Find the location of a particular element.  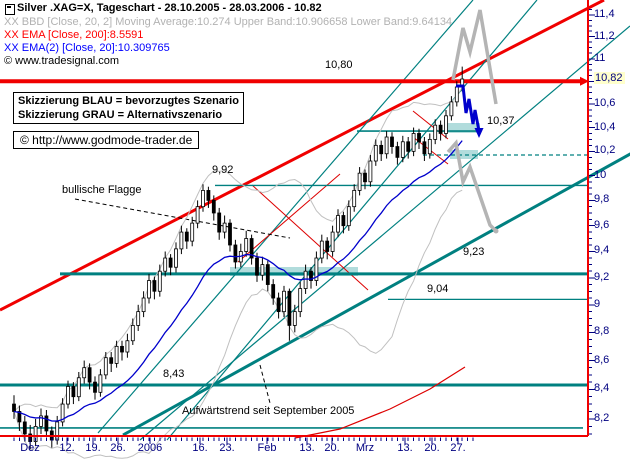

y-axis-label: 9,8 is located at coordinates (602, 199).